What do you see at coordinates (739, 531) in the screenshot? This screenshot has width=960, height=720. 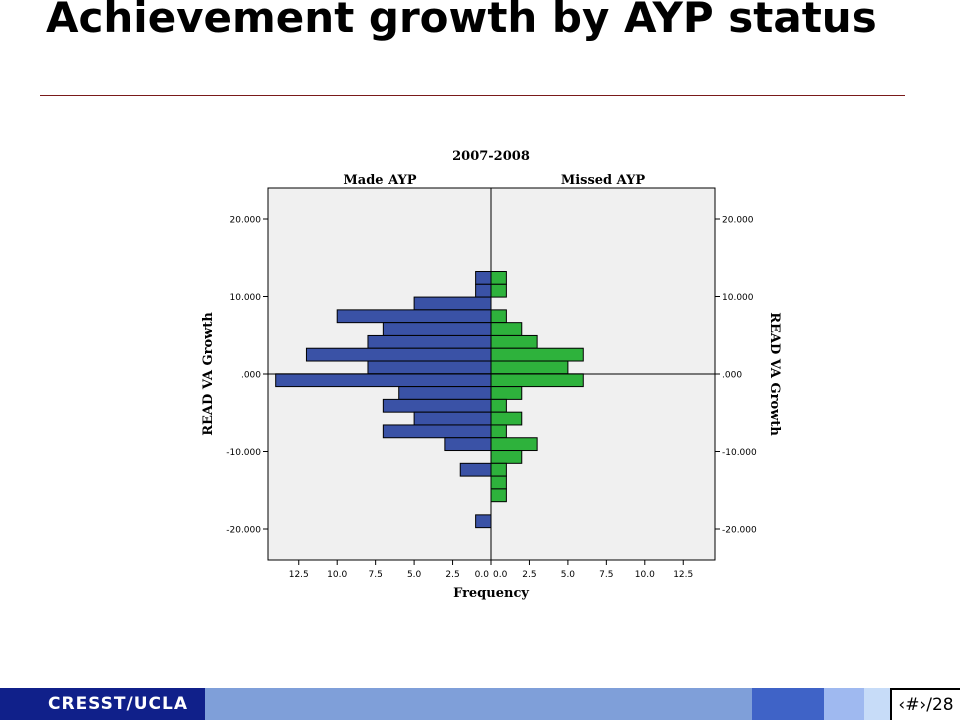 I see `y-tick-label-right: -20.000` at bounding box center [739, 531].